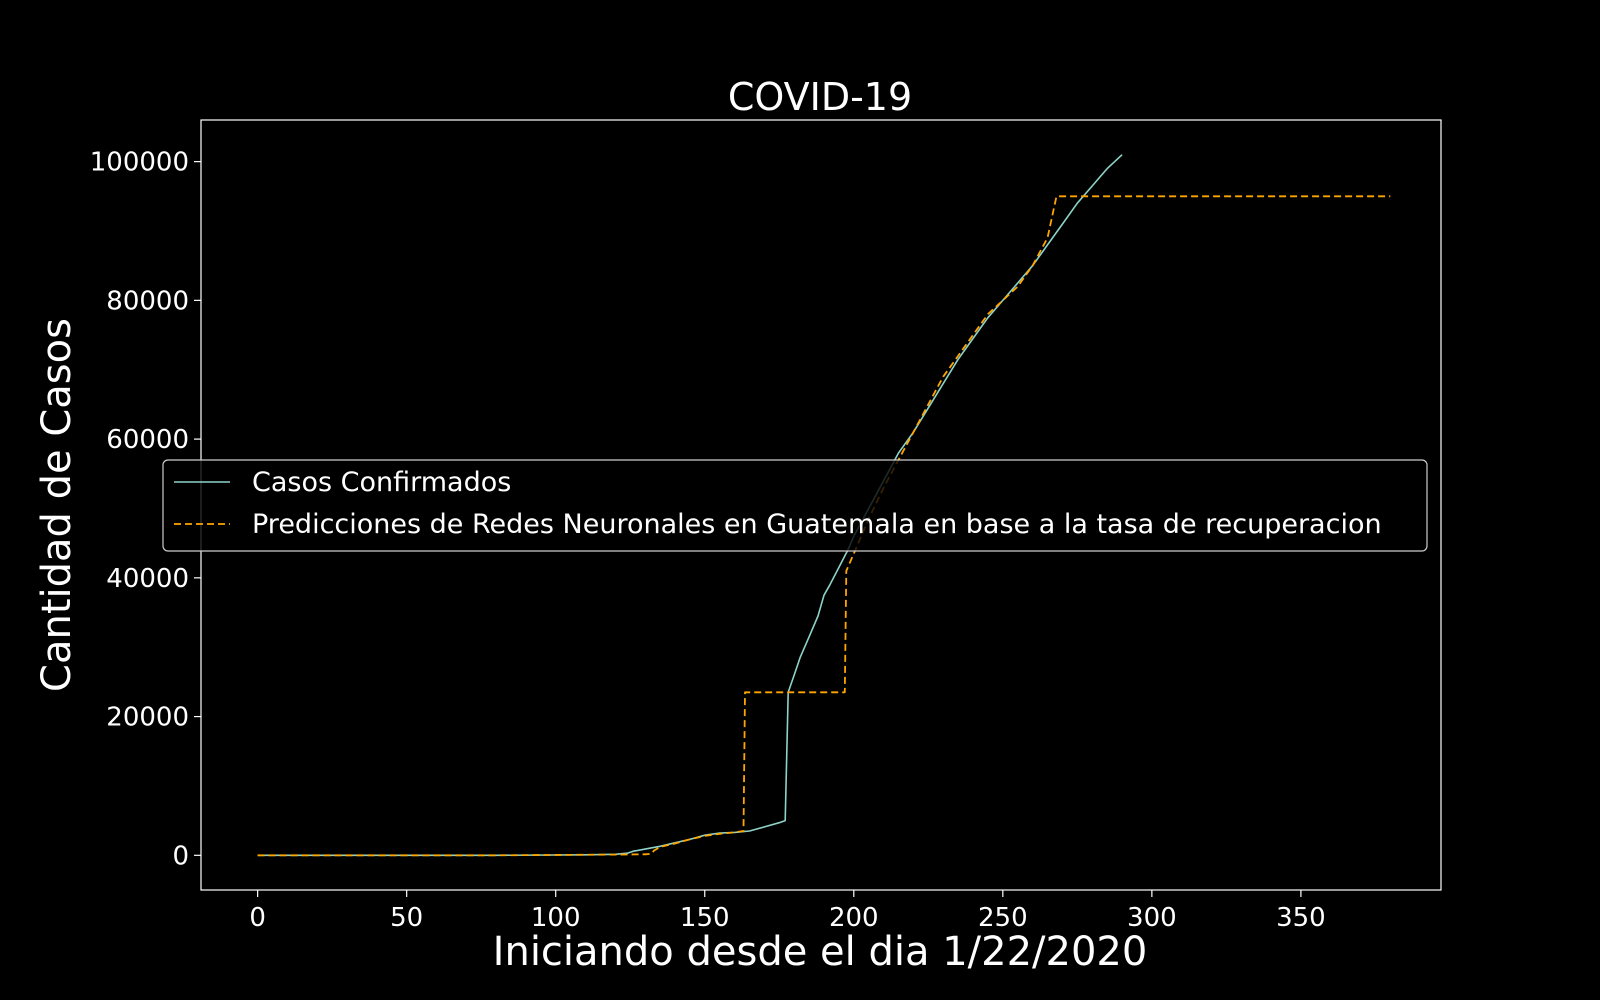  Describe the element at coordinates (1003, 918) in the screenshot. I see `x-tick-label: 250` at that location.